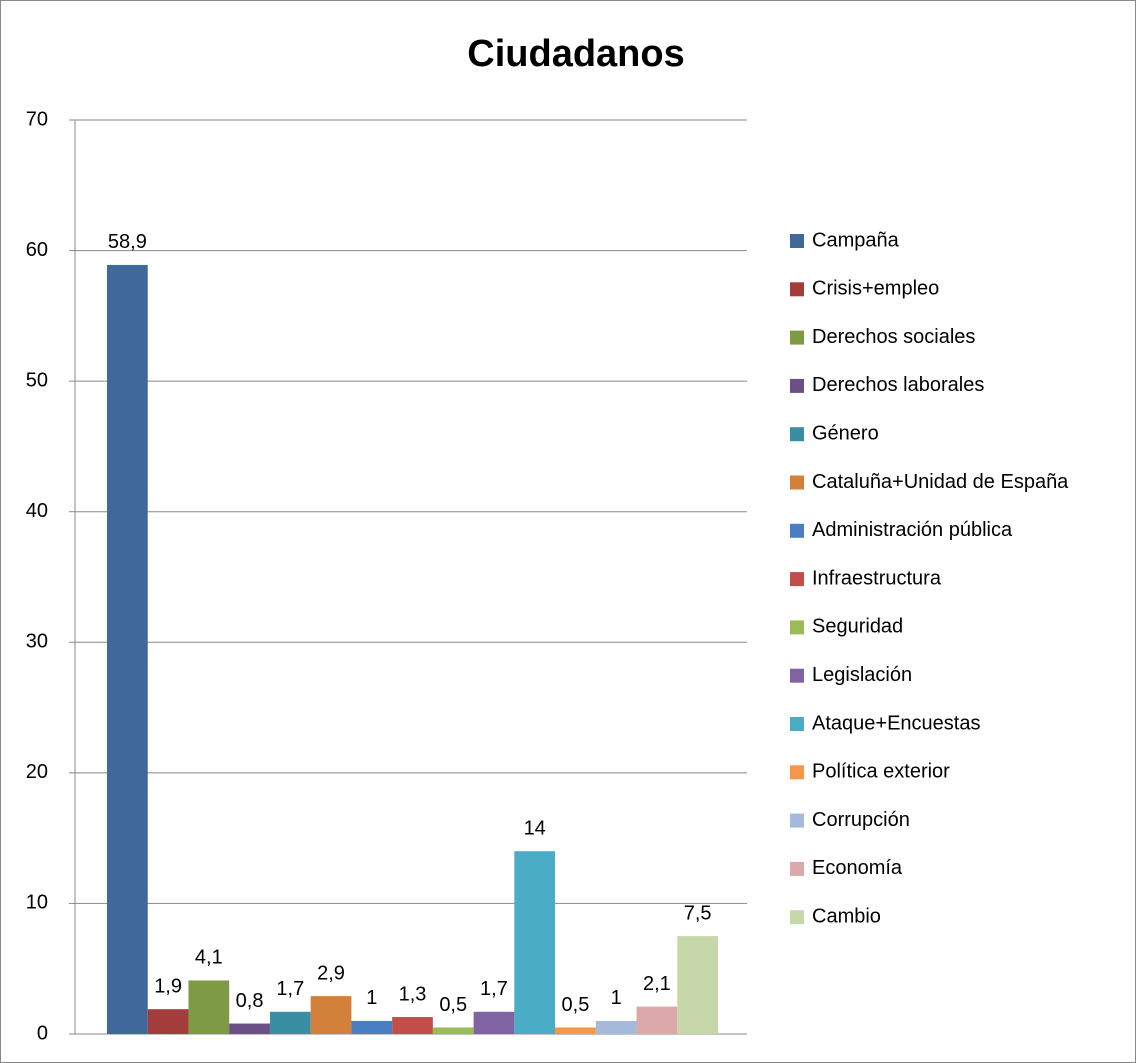  What do you see at coordinates (845, 433) in the screenshot?
I see `legend-label: Género` at bounding box center [845, 433].